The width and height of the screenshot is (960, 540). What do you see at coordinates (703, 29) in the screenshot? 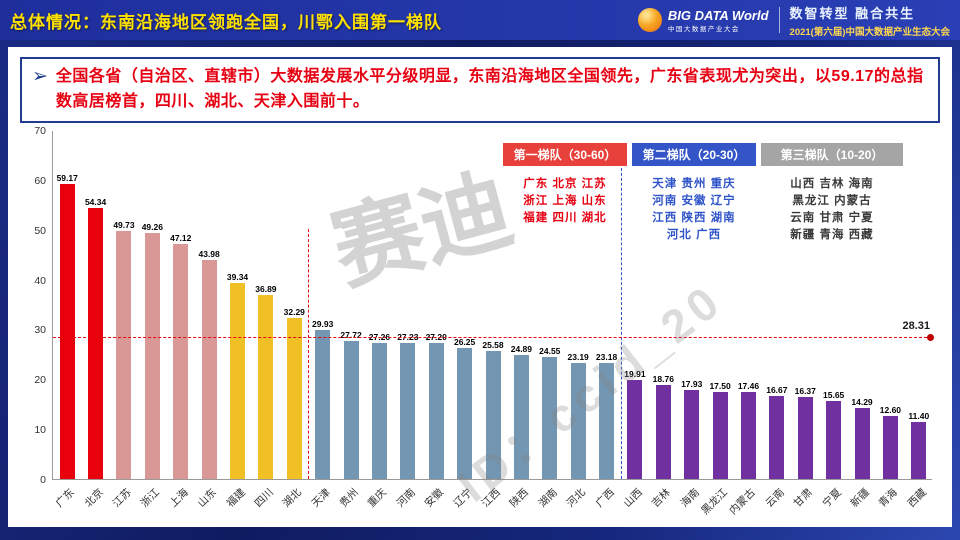
I see `logo-subtitle: 中国大数据产业大会` at bounding box center [703, 29].